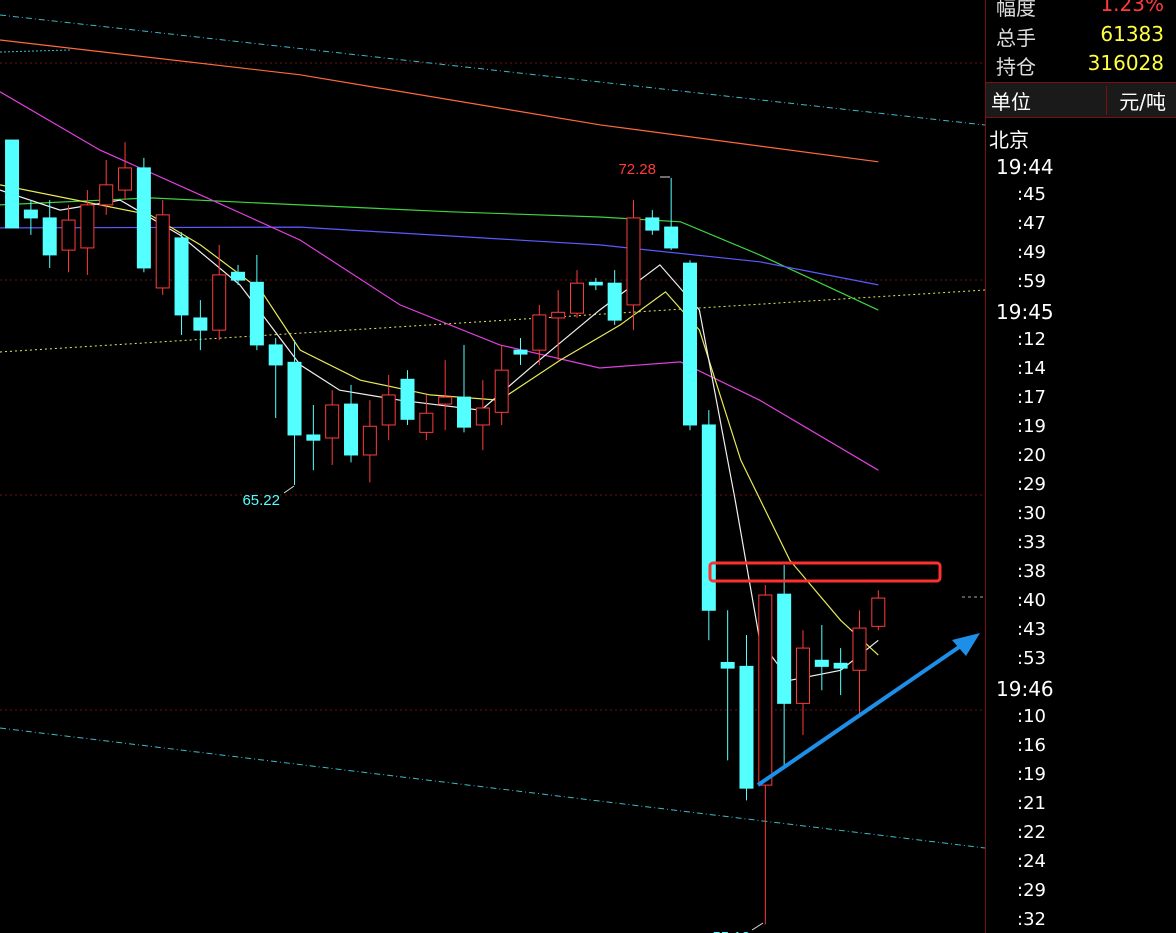 This screenshot has width=1176, height=933. Describe the element at coordinates (1009, 140) in the screenshot. I see `location: 北京` at that location.